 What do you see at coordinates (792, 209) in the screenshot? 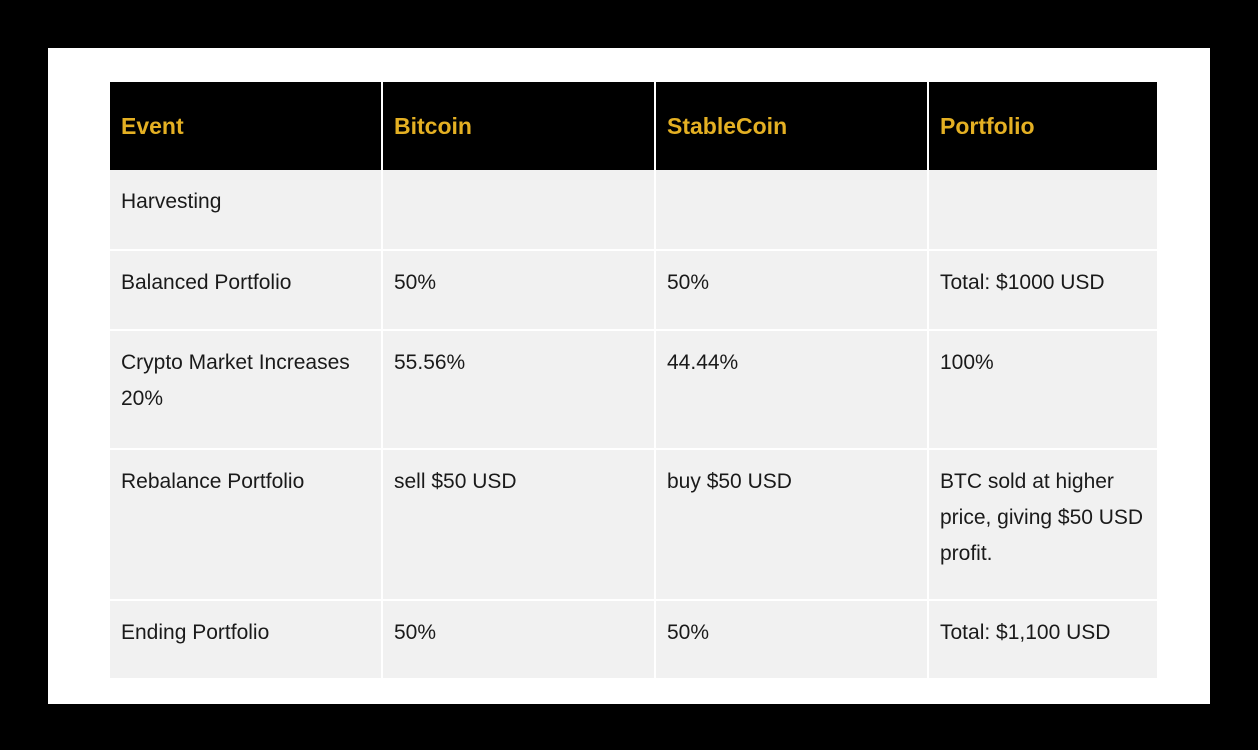
I see `cell-stablecoin` at bounding box center [792, 209].